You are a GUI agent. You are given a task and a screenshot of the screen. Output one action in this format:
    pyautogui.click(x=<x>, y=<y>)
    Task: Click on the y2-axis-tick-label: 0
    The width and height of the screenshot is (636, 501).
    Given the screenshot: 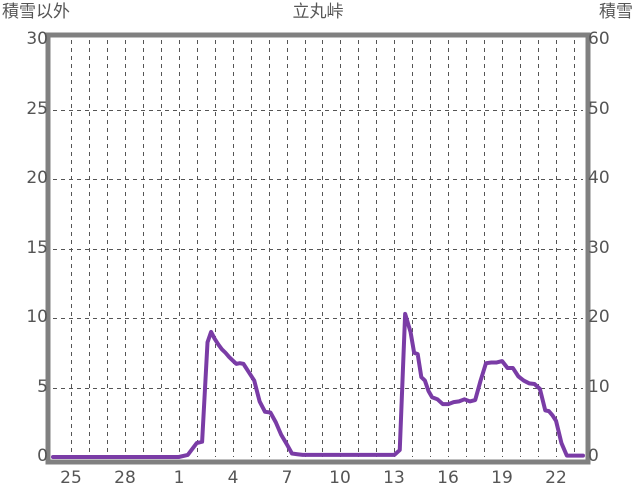 What is the action you would take?
    pyautogui.click(x=593, y=456)
    